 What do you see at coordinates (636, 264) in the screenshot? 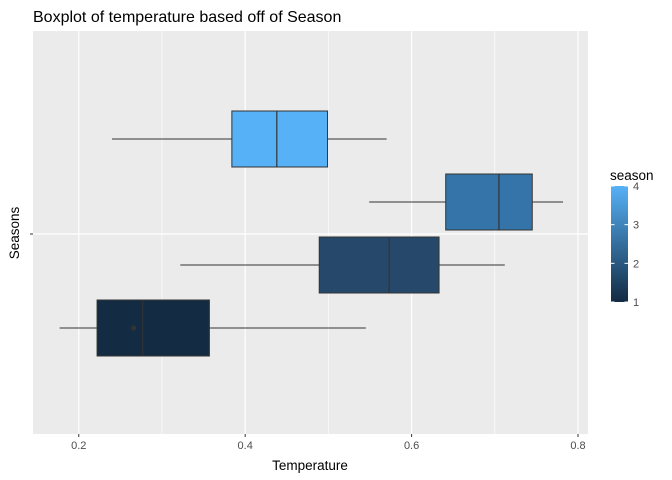
I see `colorbar-label: 2` at bounding box center [636, 264].